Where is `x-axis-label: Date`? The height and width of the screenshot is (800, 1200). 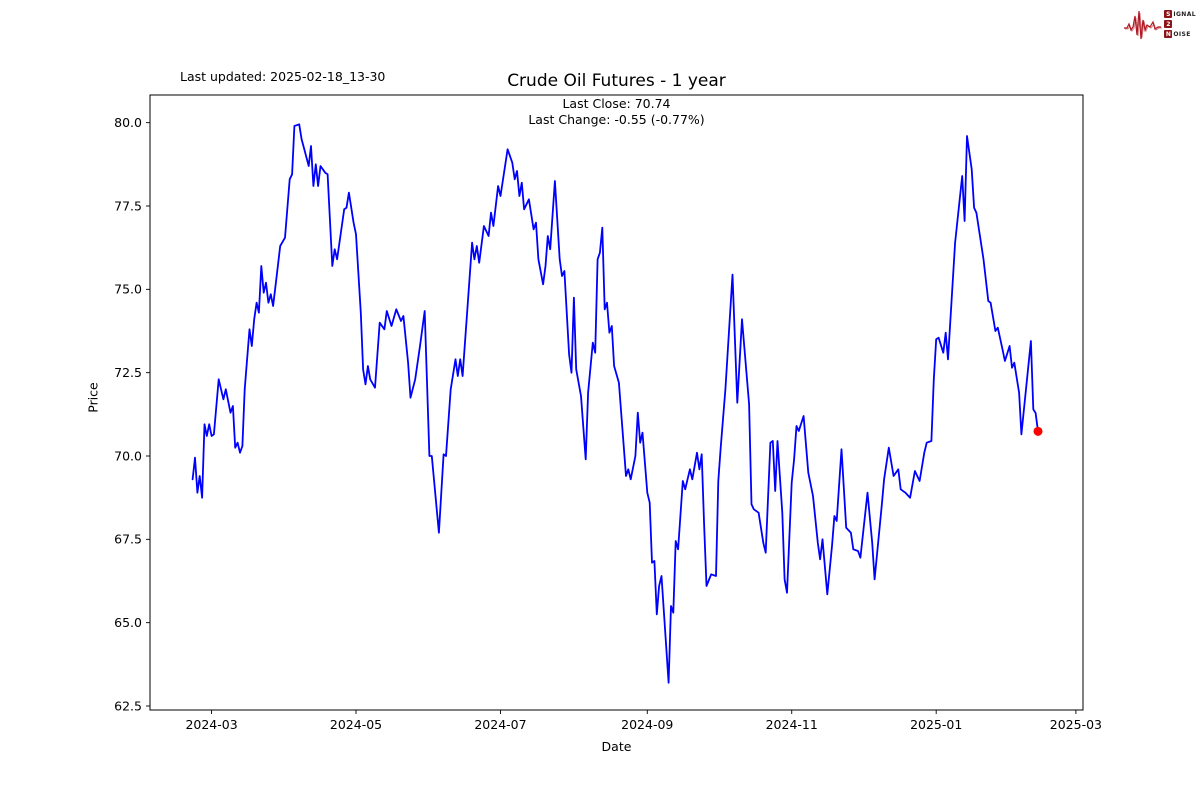
x-axis-label: Date is located at coordinates (616, 746).